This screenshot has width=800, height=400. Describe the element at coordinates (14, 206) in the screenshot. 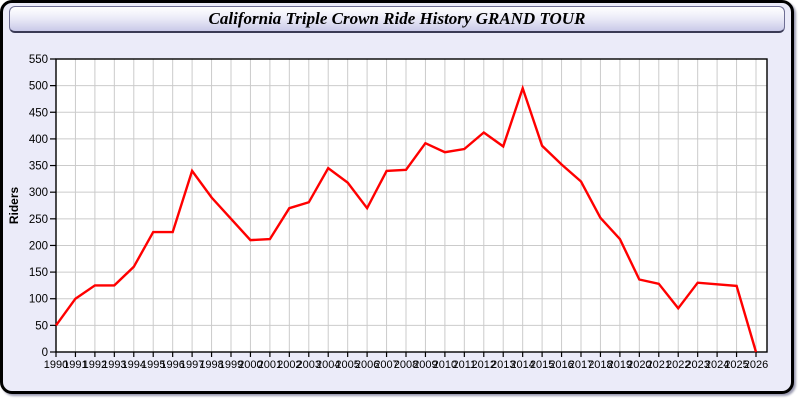

I see `y-axis-title: Riders` at that location.